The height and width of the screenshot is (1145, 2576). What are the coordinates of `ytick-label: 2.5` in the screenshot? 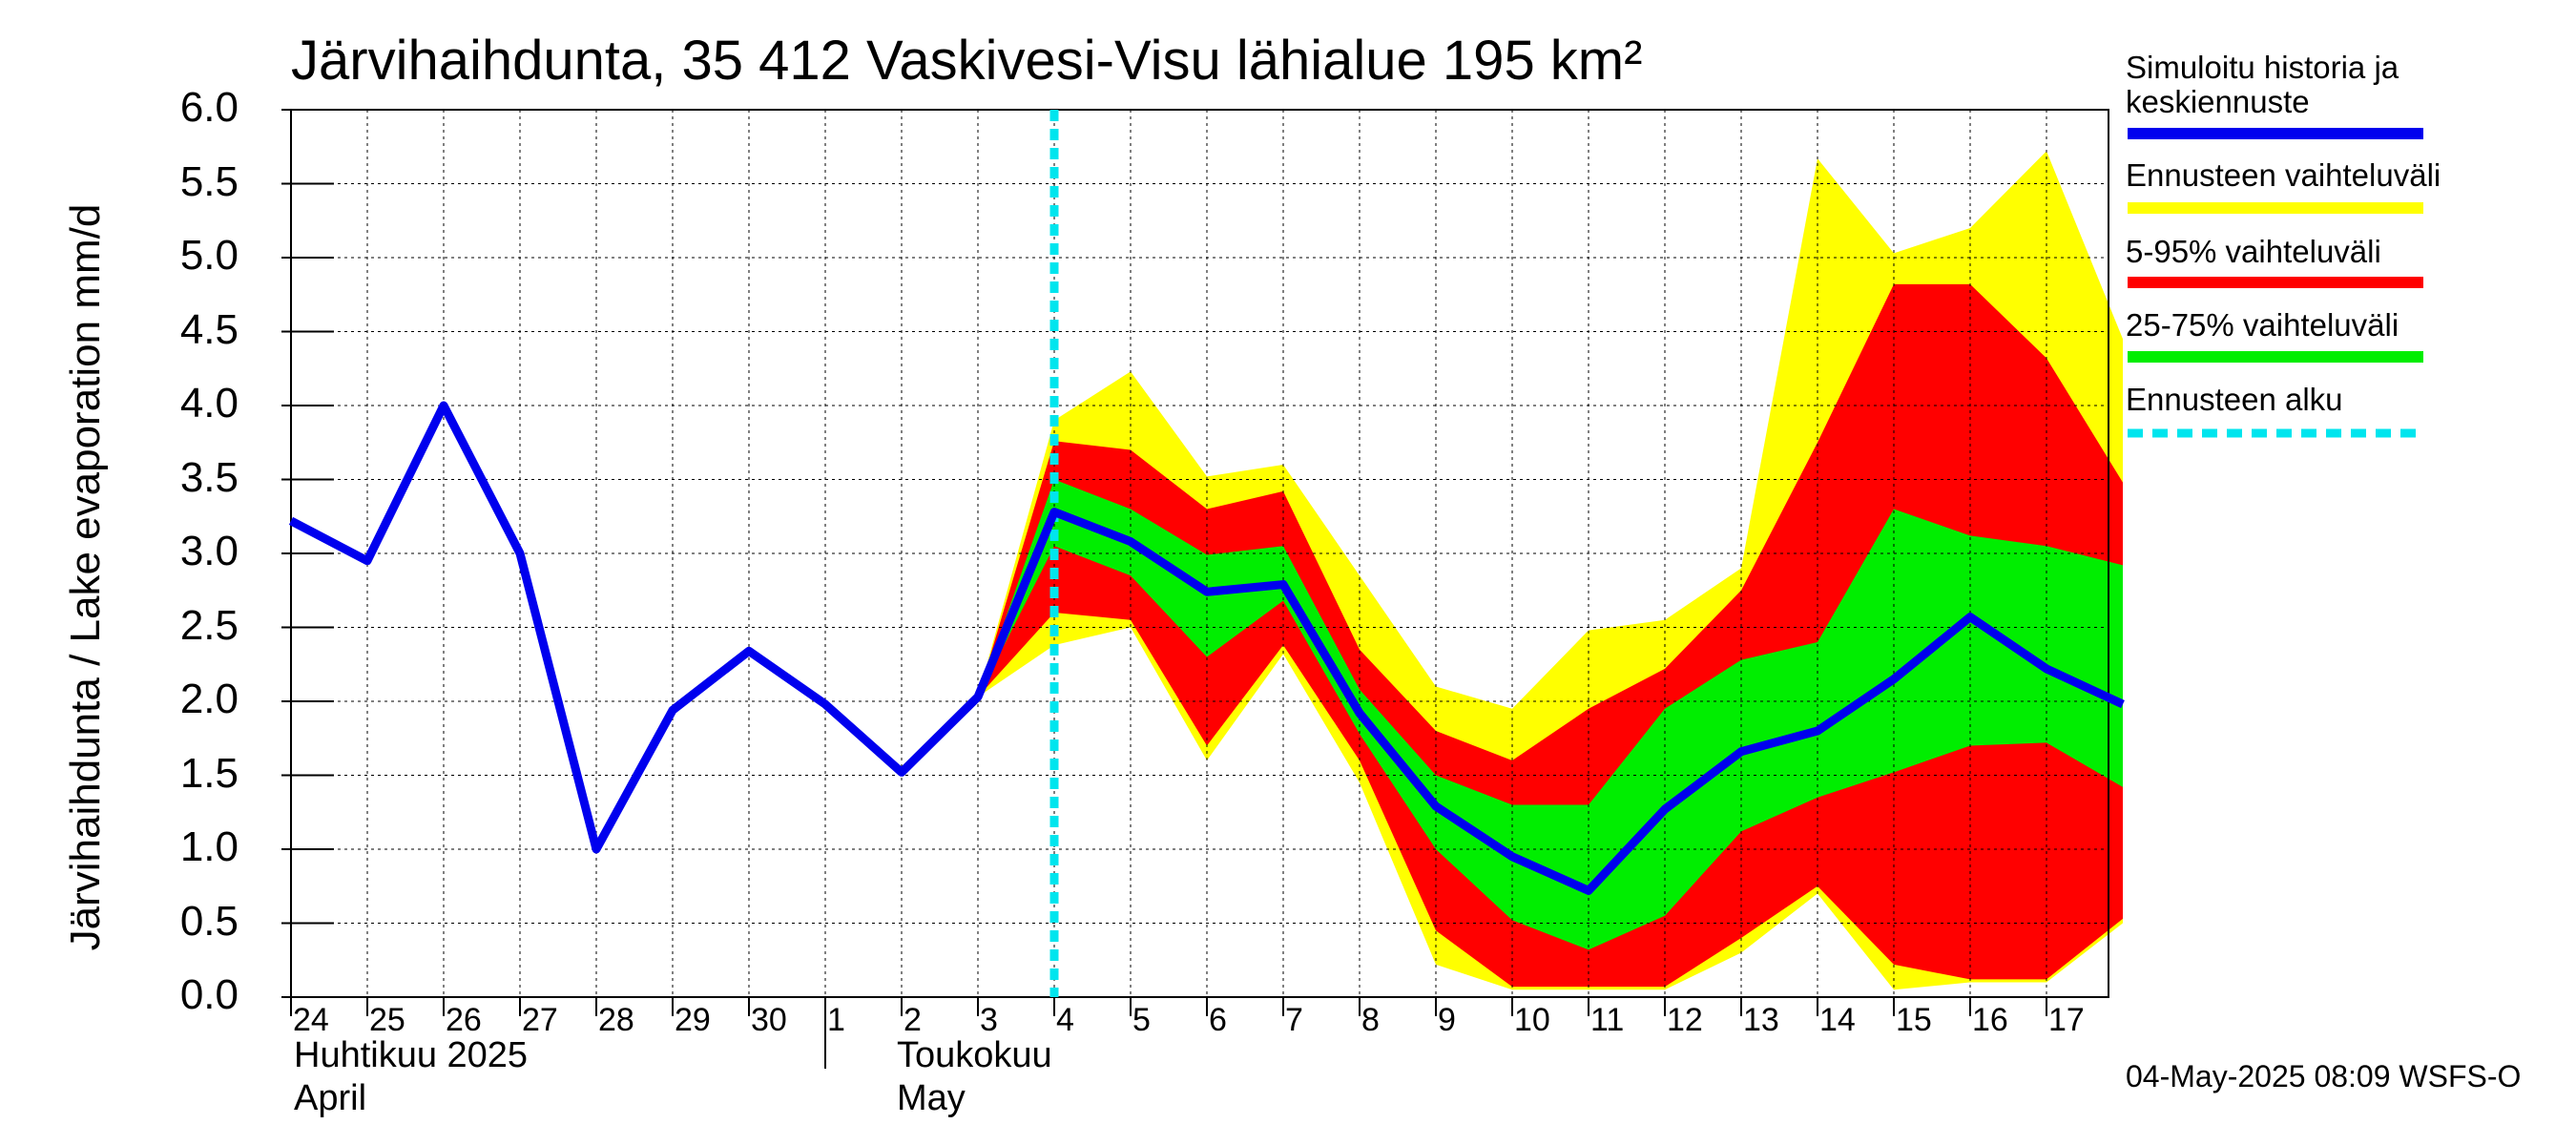 It's located at (209, 625).